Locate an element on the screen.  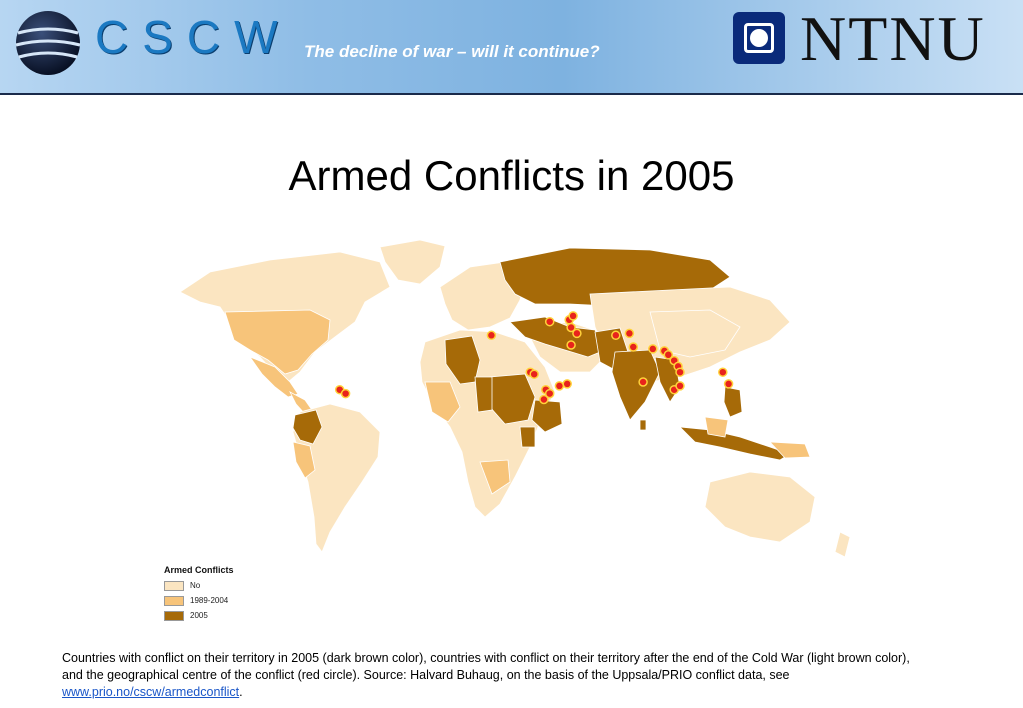
india is located at coordinates (636, 385).